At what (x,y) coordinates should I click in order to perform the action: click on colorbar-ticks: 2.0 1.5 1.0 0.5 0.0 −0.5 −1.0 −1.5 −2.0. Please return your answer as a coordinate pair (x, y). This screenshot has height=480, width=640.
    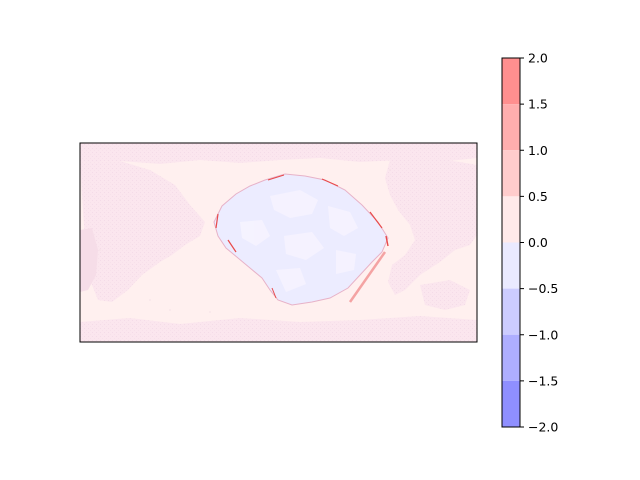
    Looking at the image, I should click on (539, 243).